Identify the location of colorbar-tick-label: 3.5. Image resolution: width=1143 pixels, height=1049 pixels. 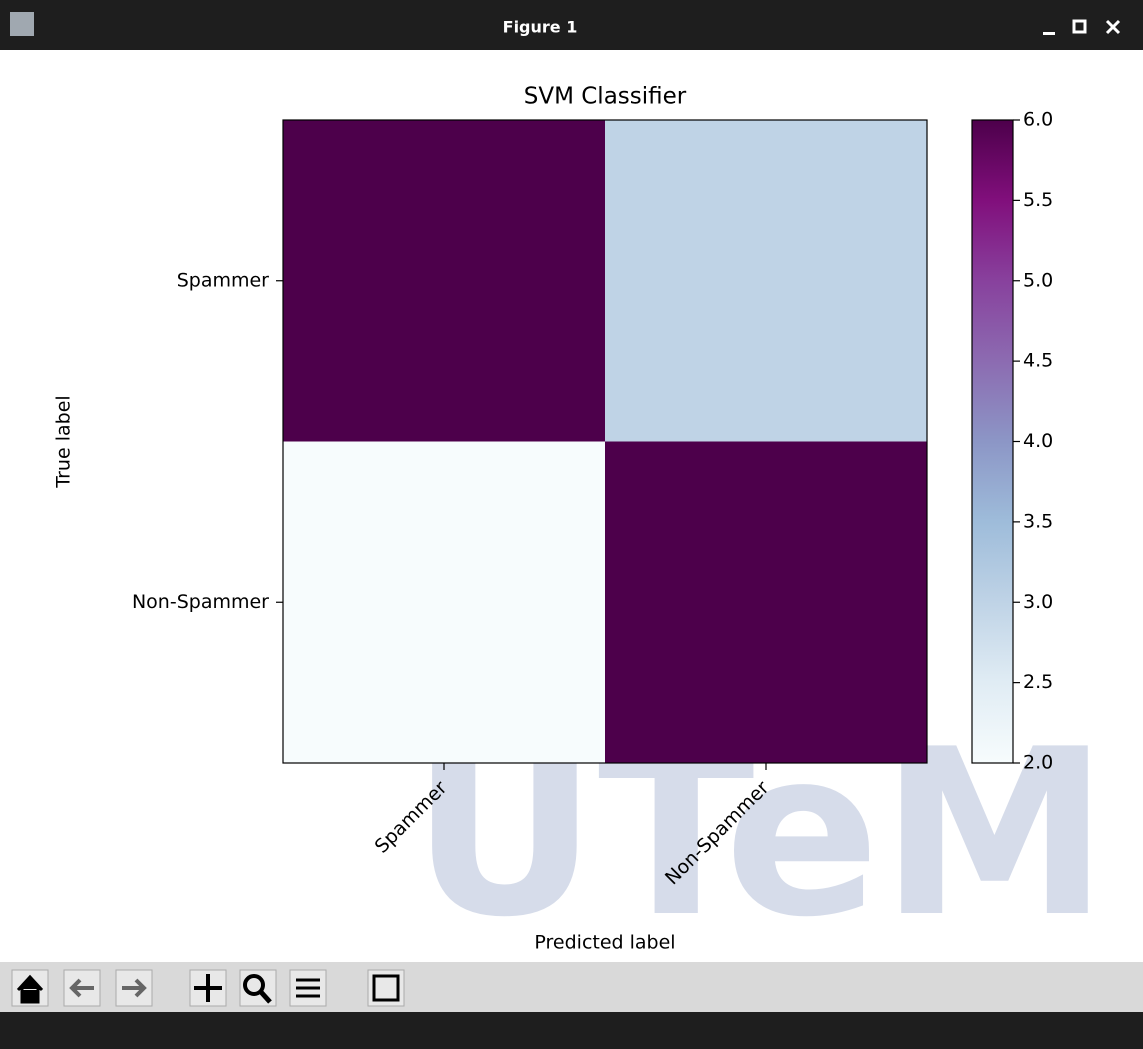
(1038, 521).